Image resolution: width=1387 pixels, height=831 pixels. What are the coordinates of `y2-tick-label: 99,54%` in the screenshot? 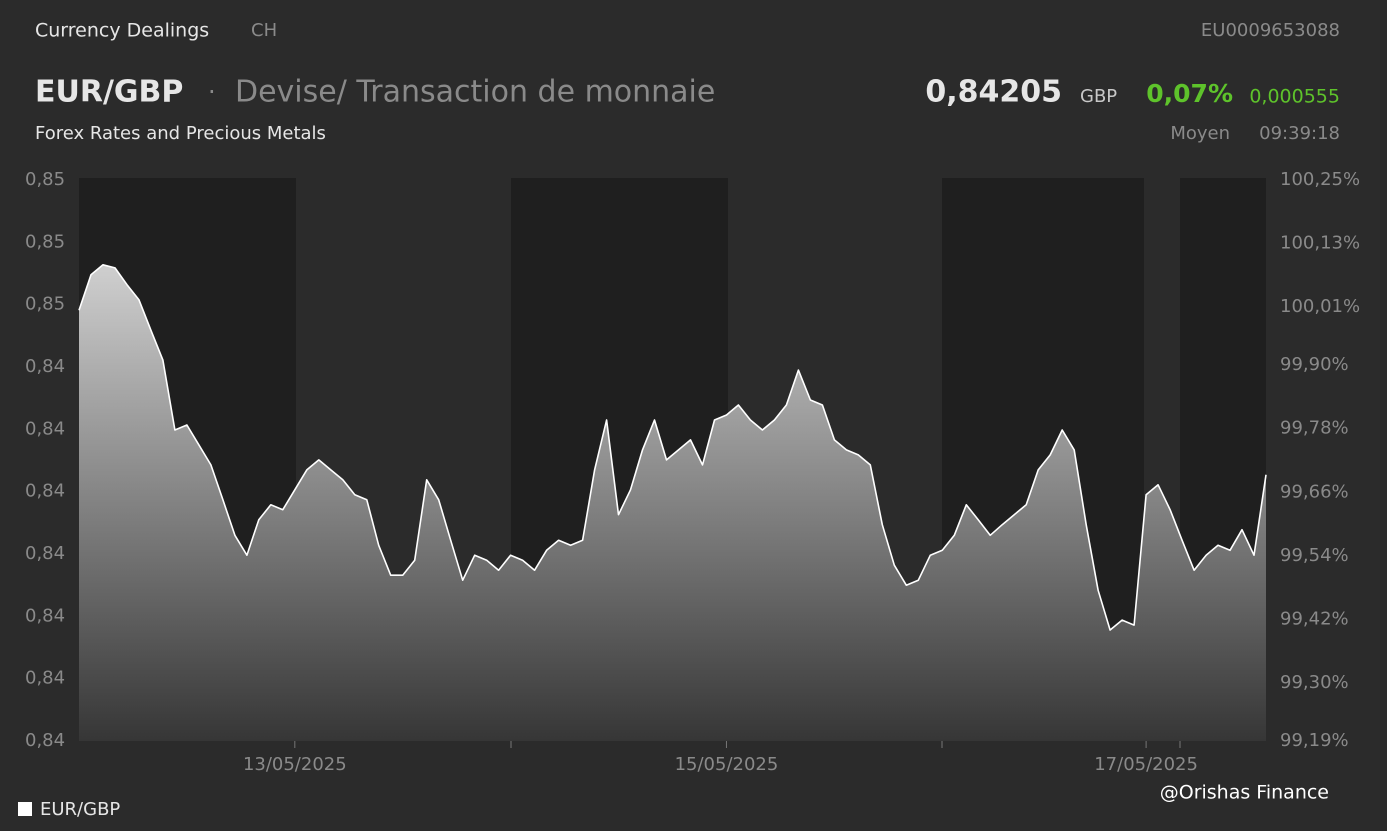 It's located at (1314, 555).